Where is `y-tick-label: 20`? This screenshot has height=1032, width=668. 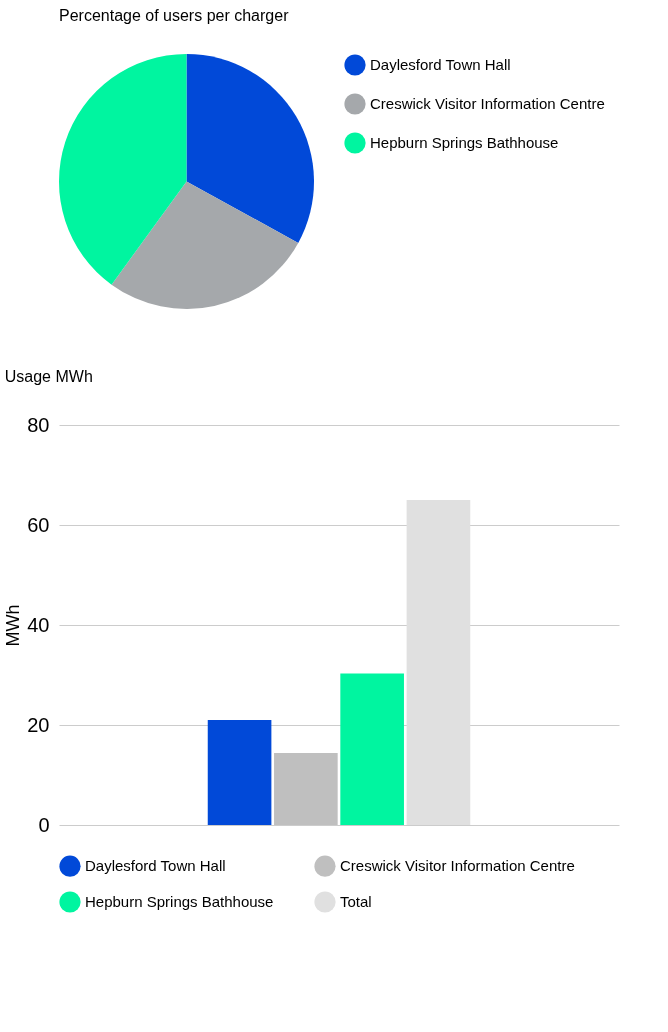 y-tick-label: 20 is located at coordinates (38, 724).